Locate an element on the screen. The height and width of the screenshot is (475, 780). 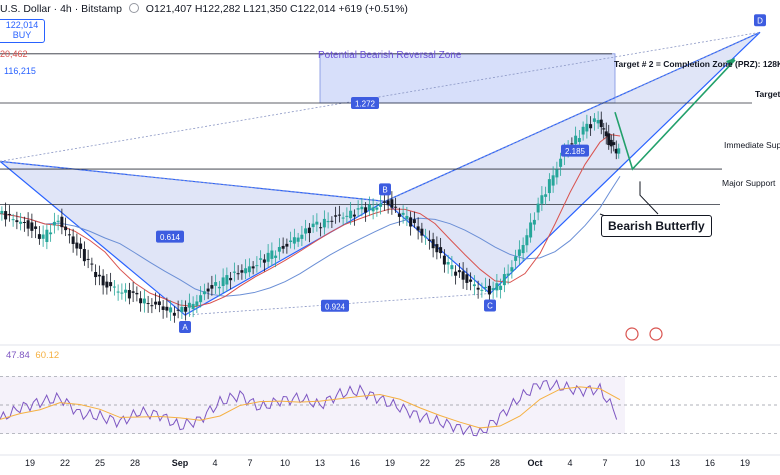
symbol-title: U.S. Dollar · 4h · Bitstamp is located at coordinates (61, 9).